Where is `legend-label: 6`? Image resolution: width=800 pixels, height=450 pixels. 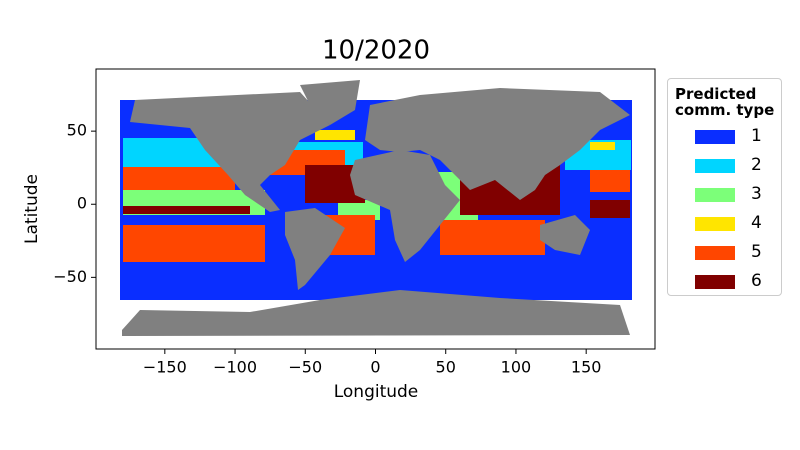
legend-label: 6 is located at coordinates (756, 281).